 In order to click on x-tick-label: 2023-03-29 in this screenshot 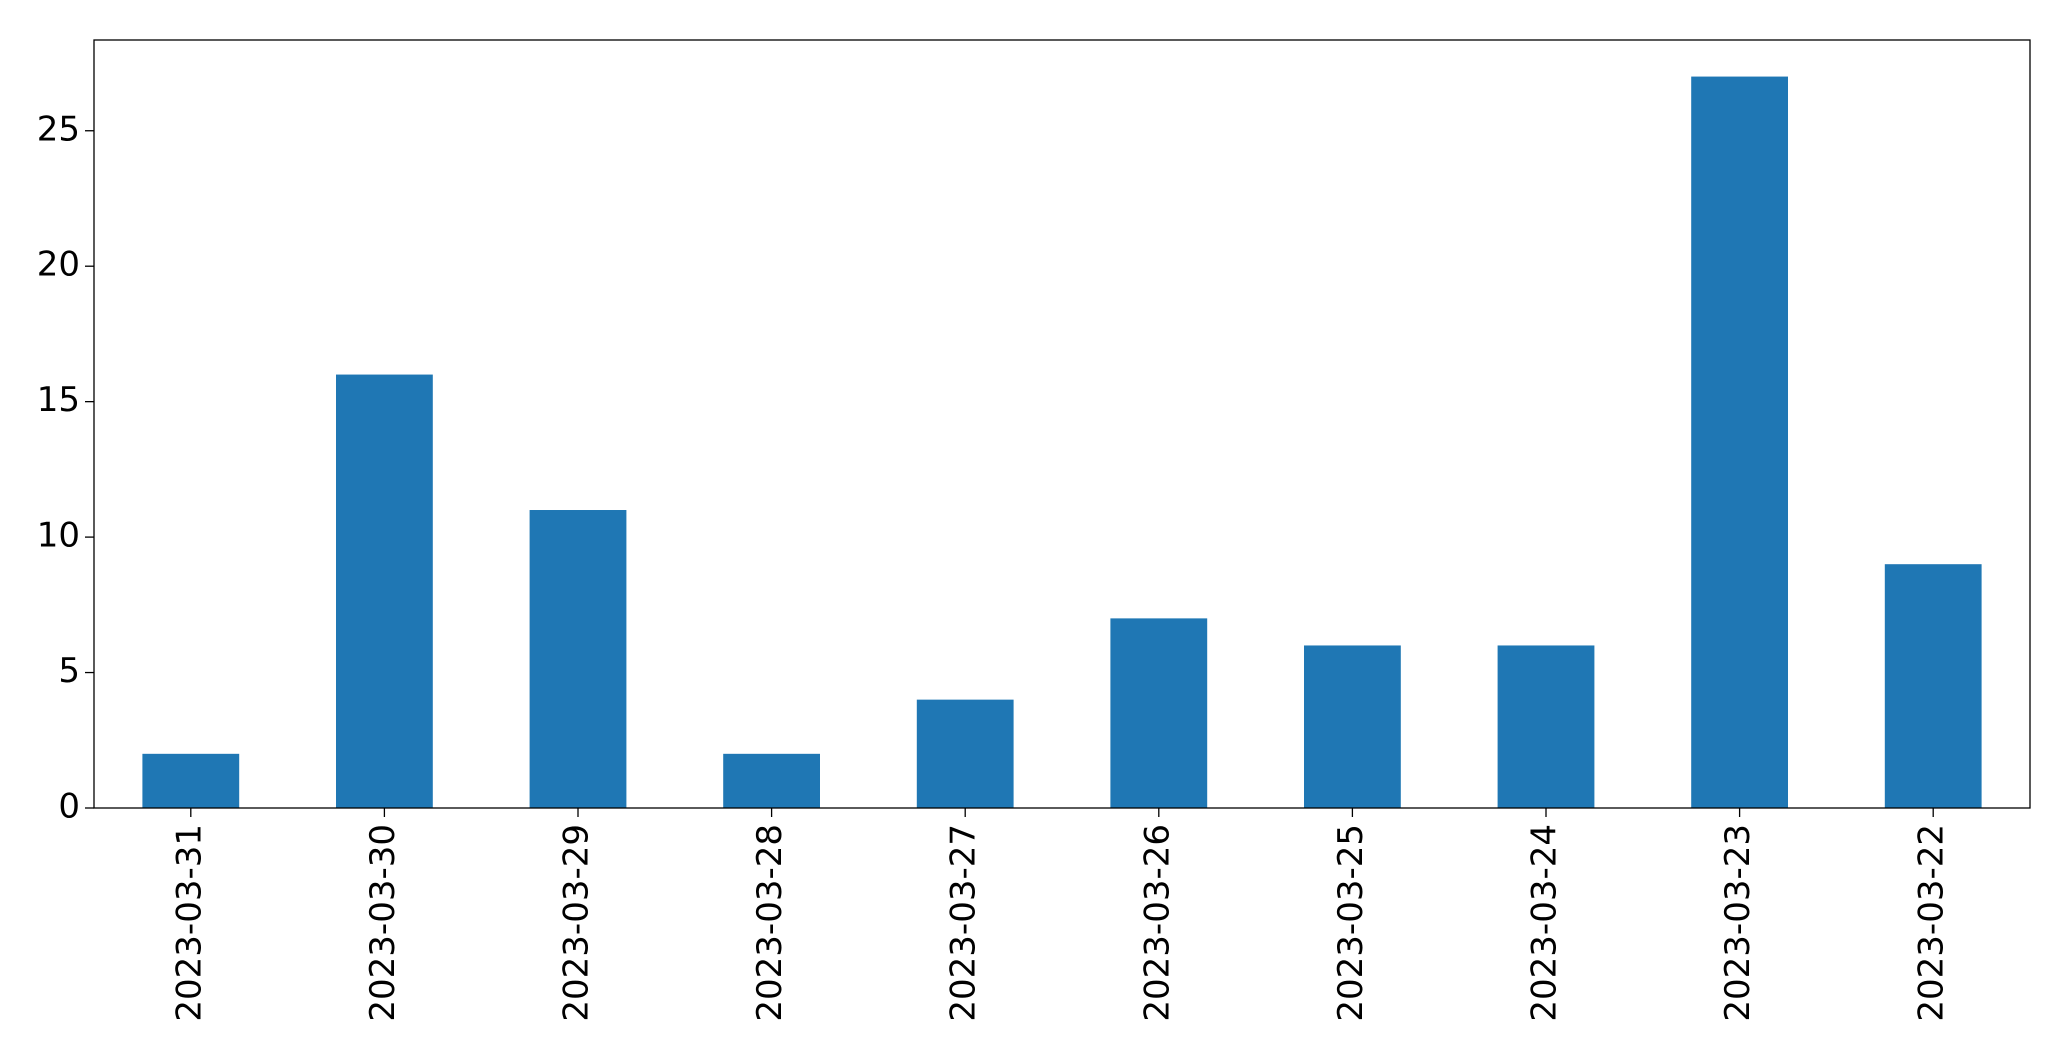, I will do `click(577, 923)`.